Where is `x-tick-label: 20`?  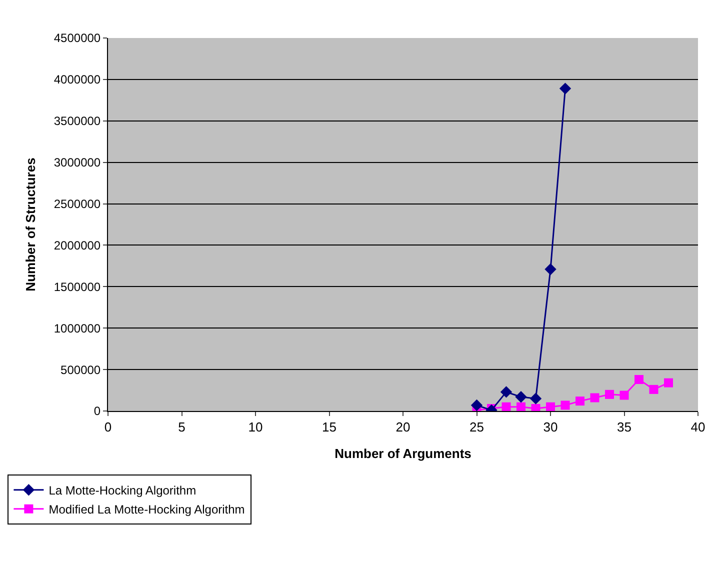
x-tick-label: 20 is located at coordinates (403, 427).